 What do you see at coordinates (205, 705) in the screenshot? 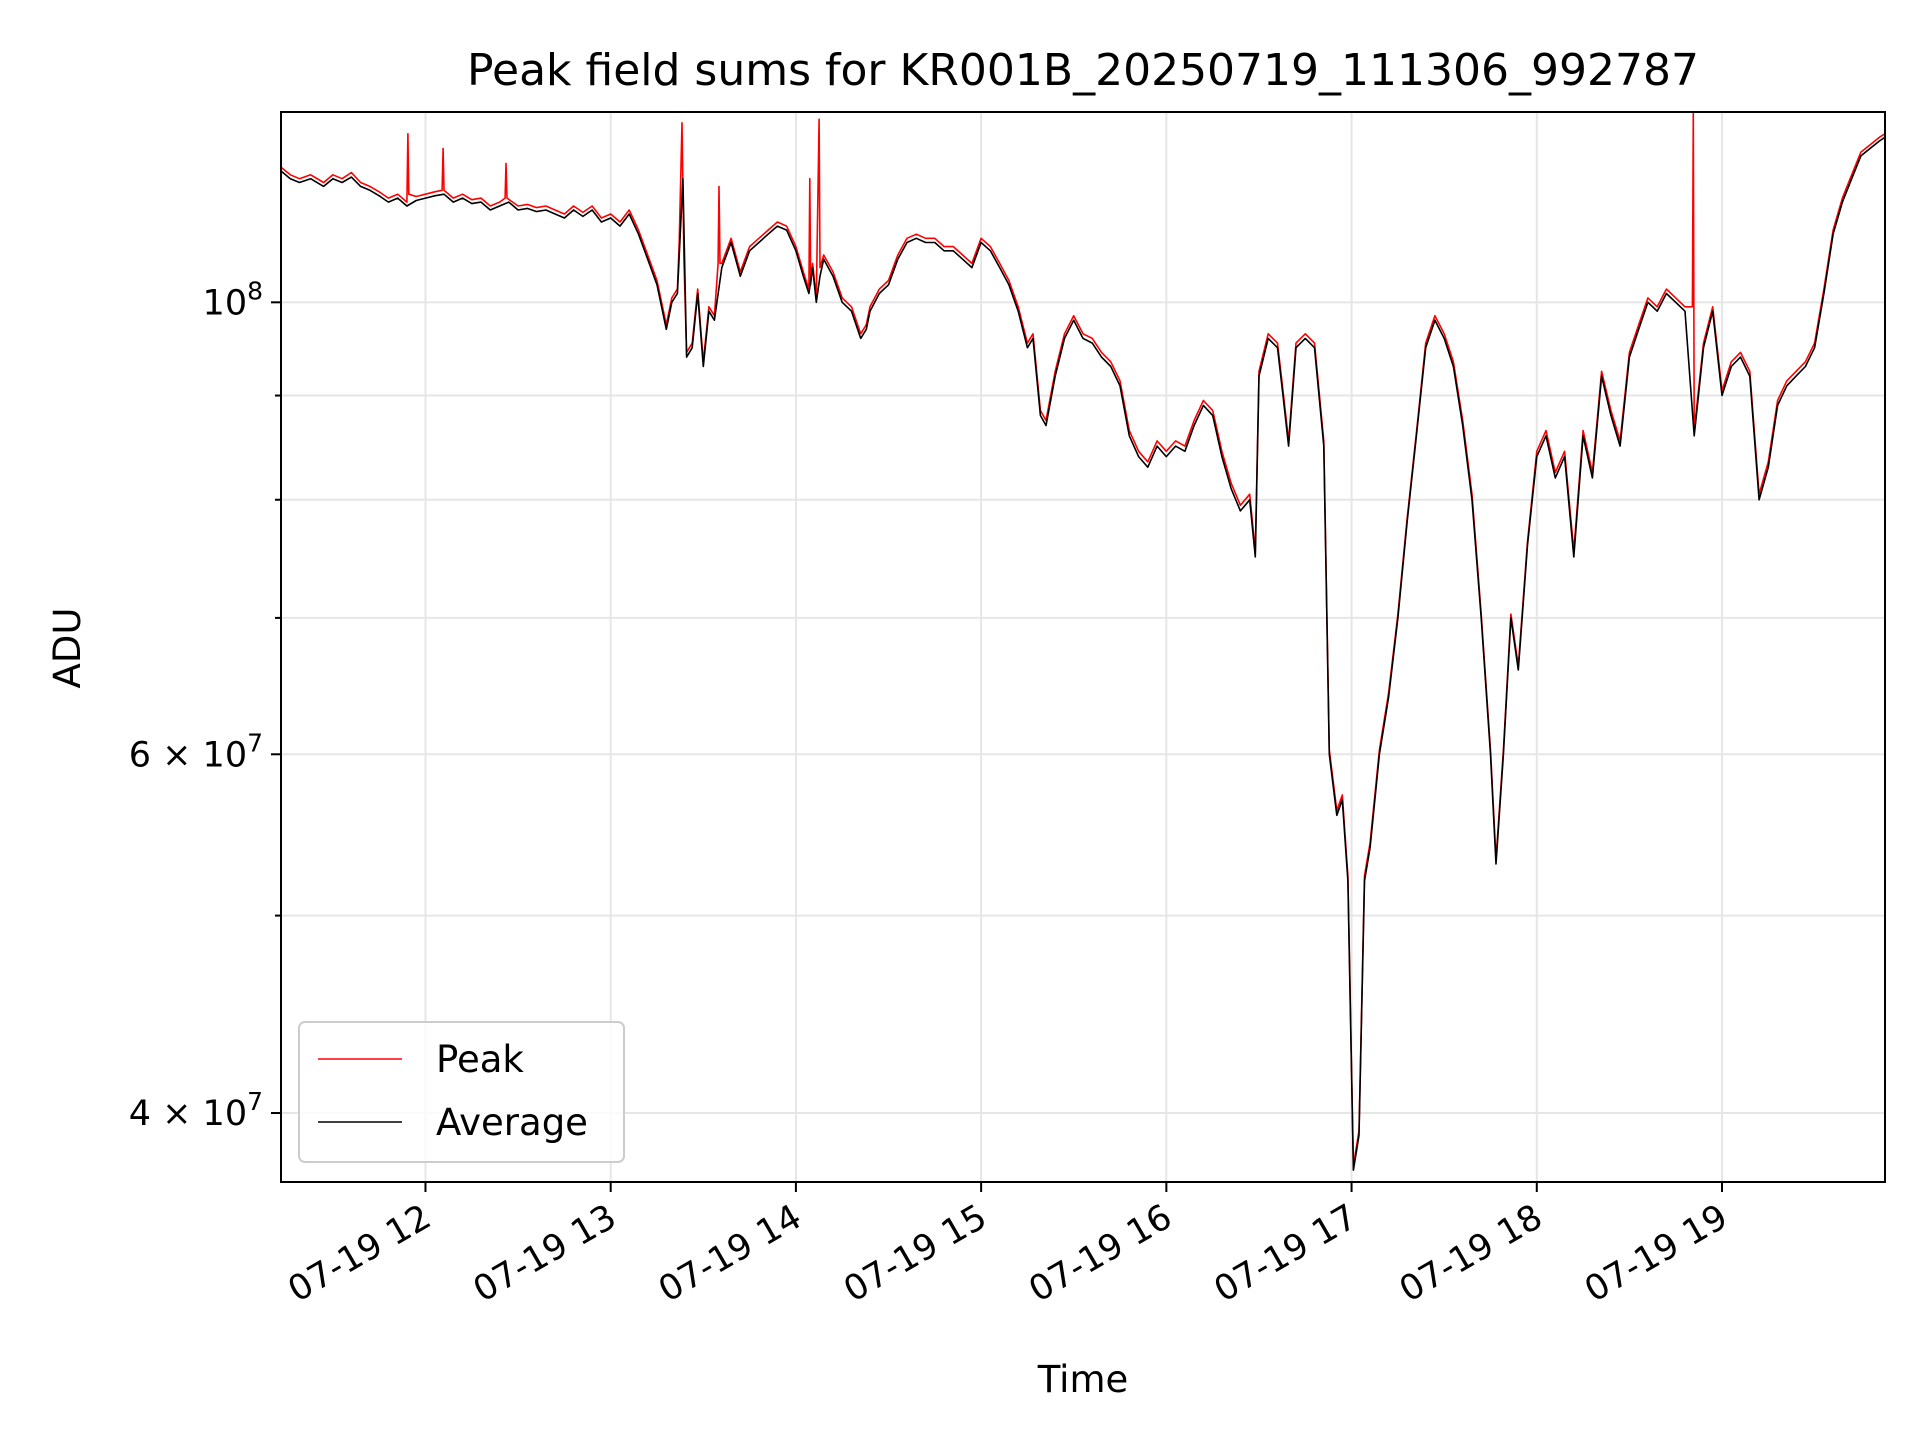
I see `y-axis: 4 × 107 6 × 107 108` at bounding box center [205, 705].